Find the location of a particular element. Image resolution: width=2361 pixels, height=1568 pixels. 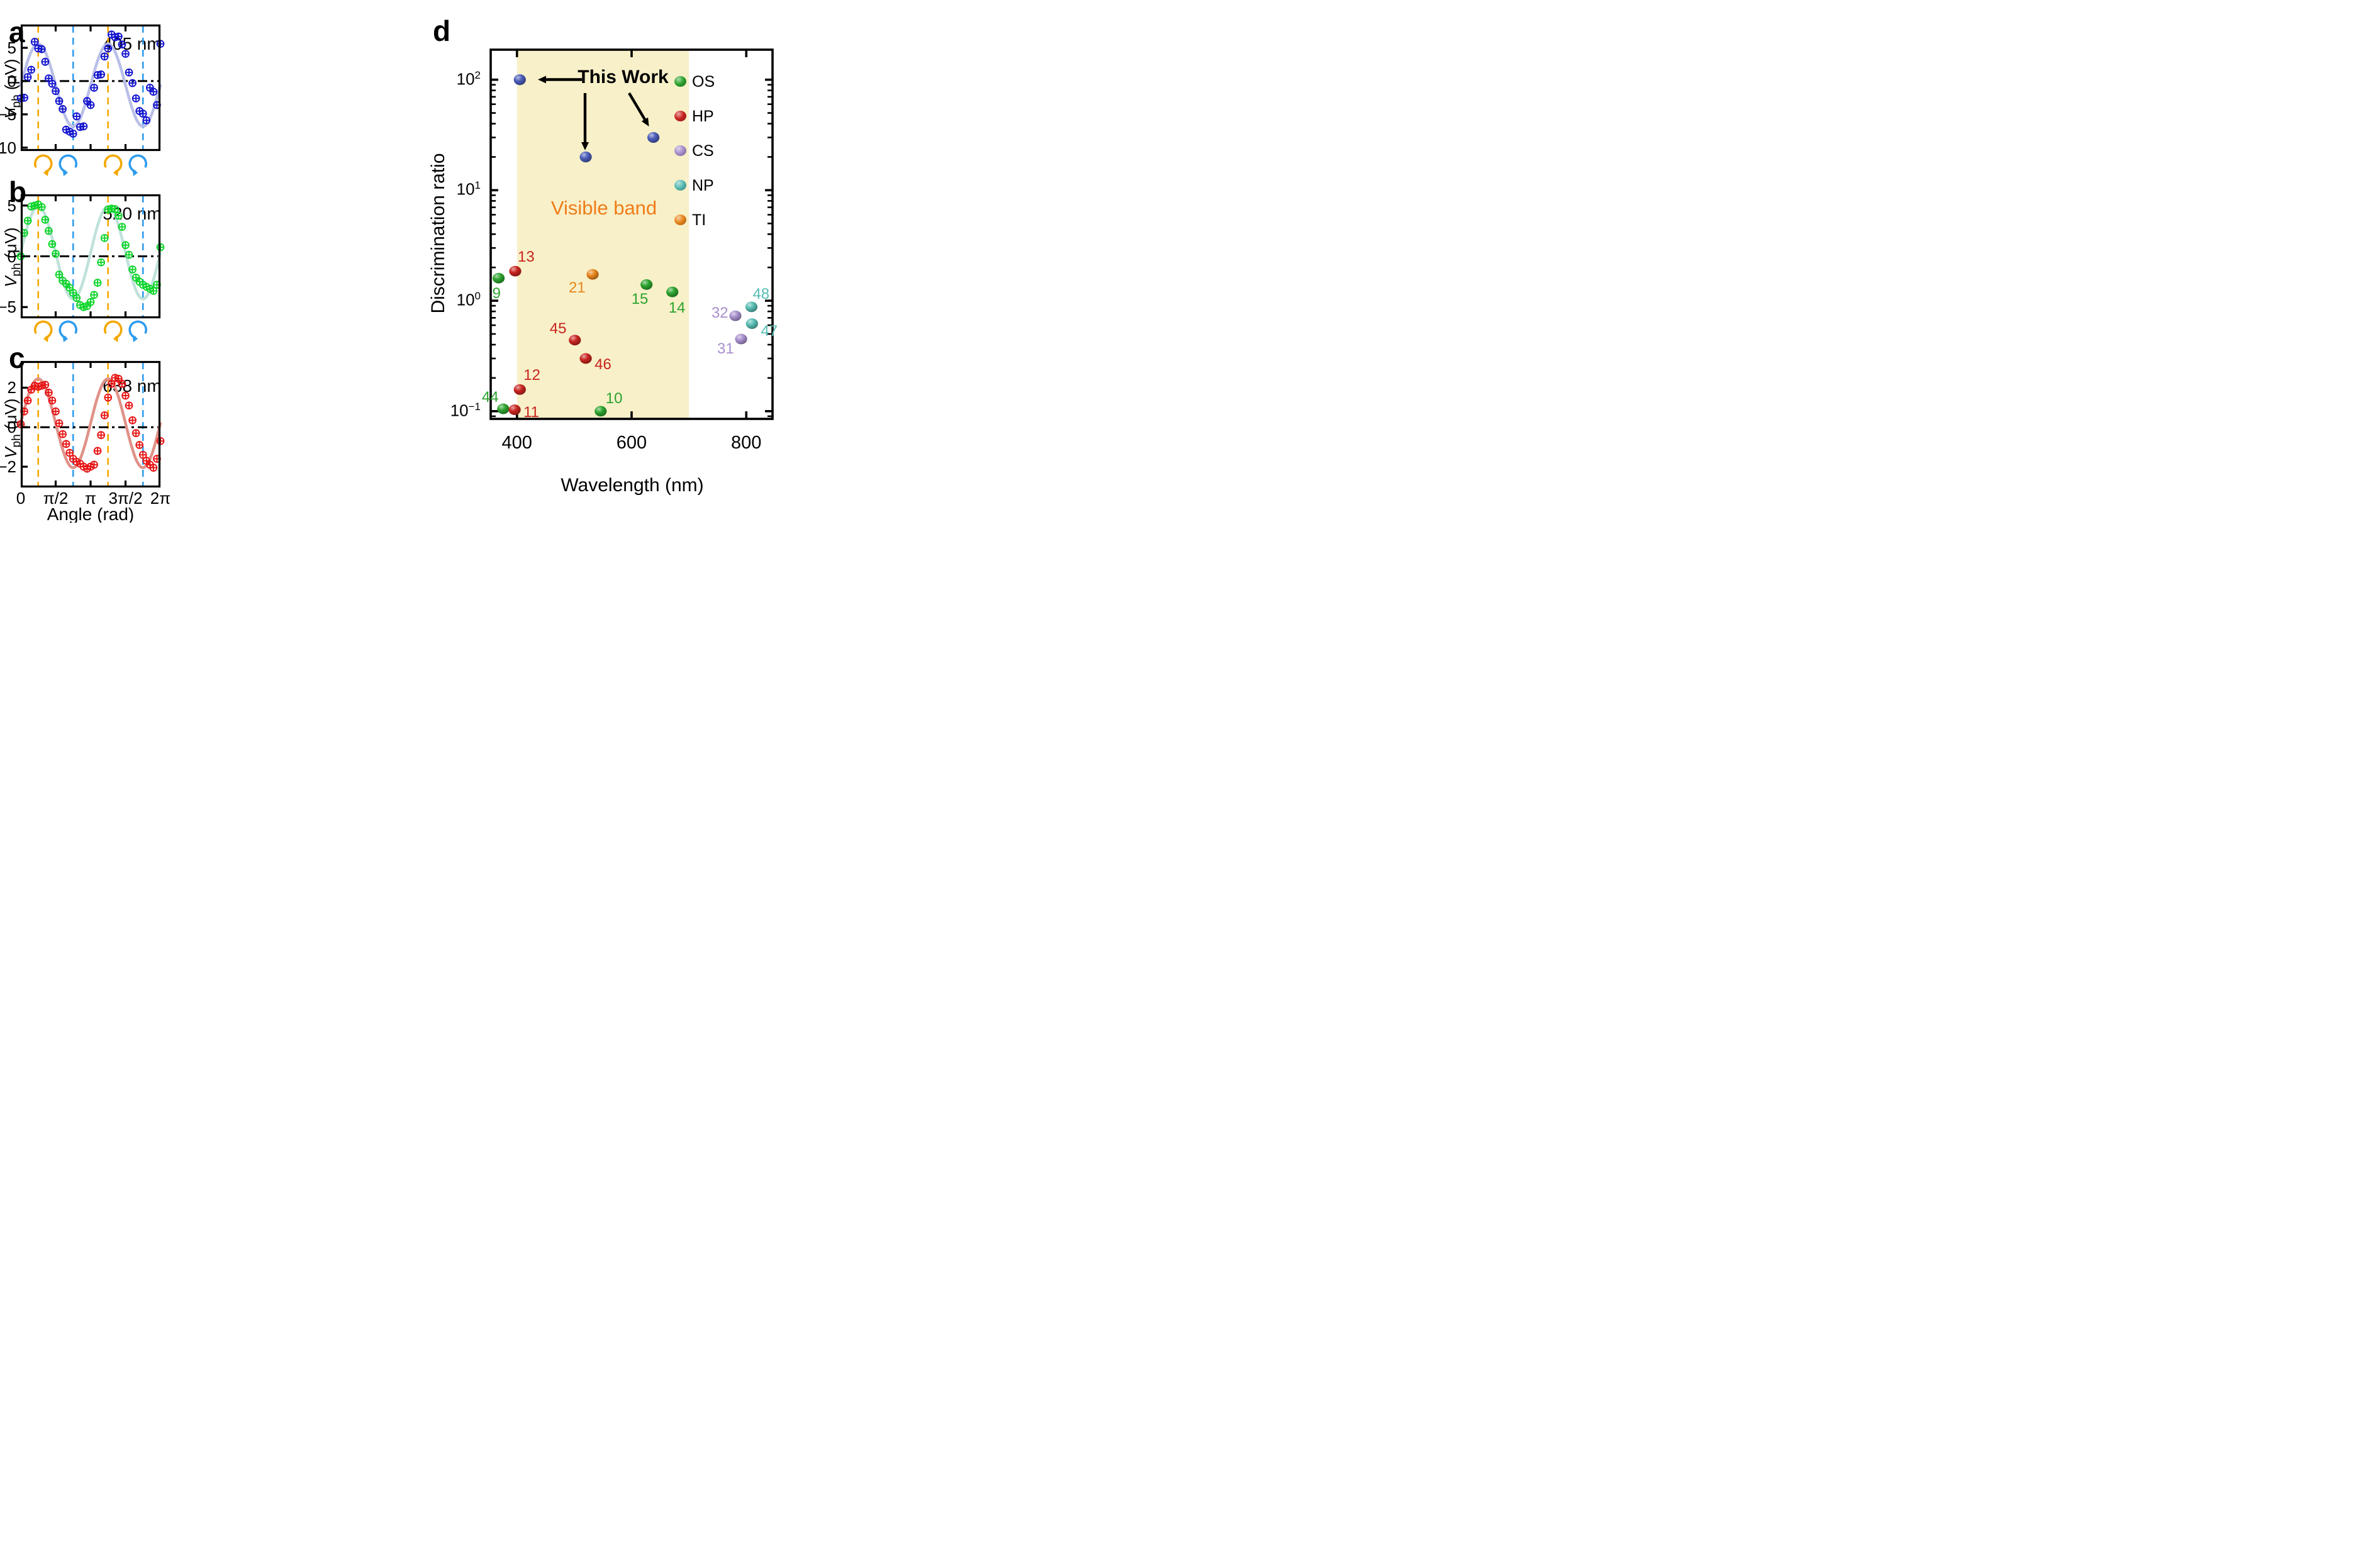

reference-label-46: 46 is located at coordinates (602, 364).